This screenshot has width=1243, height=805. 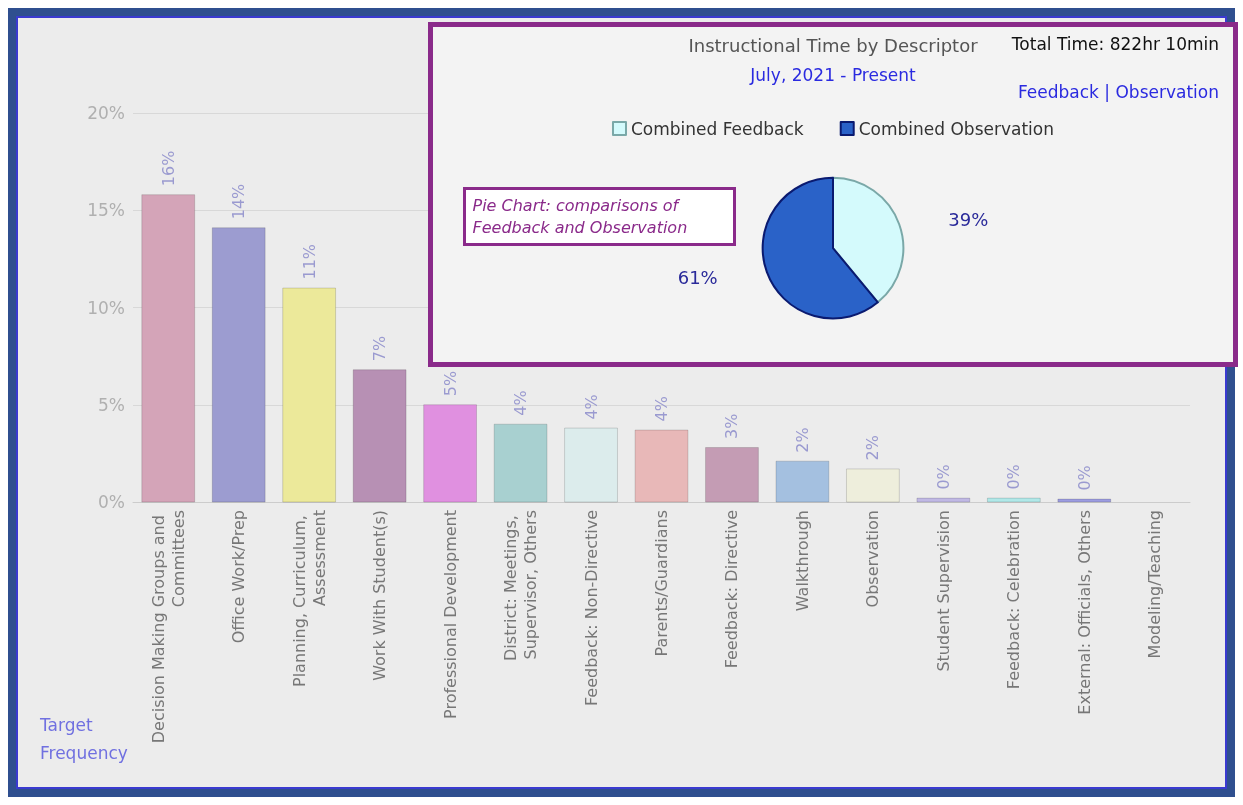 I want to click on data-label: 7%, so click(x=380, y=348).